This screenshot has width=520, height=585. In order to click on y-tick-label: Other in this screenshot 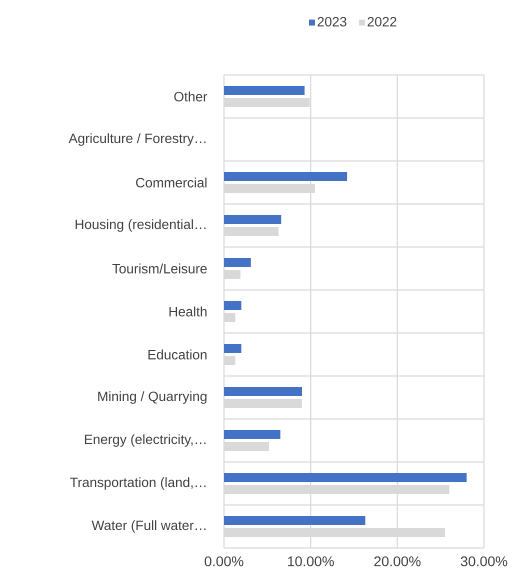, I will do `click(191, 97)`.